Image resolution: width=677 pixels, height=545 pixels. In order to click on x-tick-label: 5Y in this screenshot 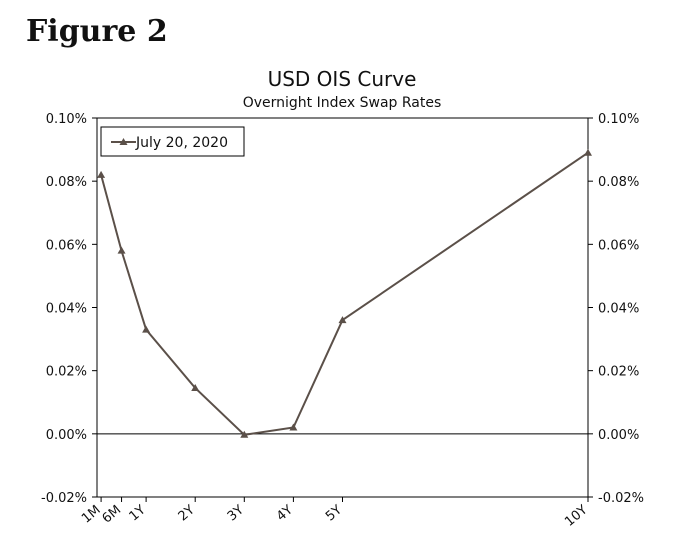, I will do `click(334, 514)`.